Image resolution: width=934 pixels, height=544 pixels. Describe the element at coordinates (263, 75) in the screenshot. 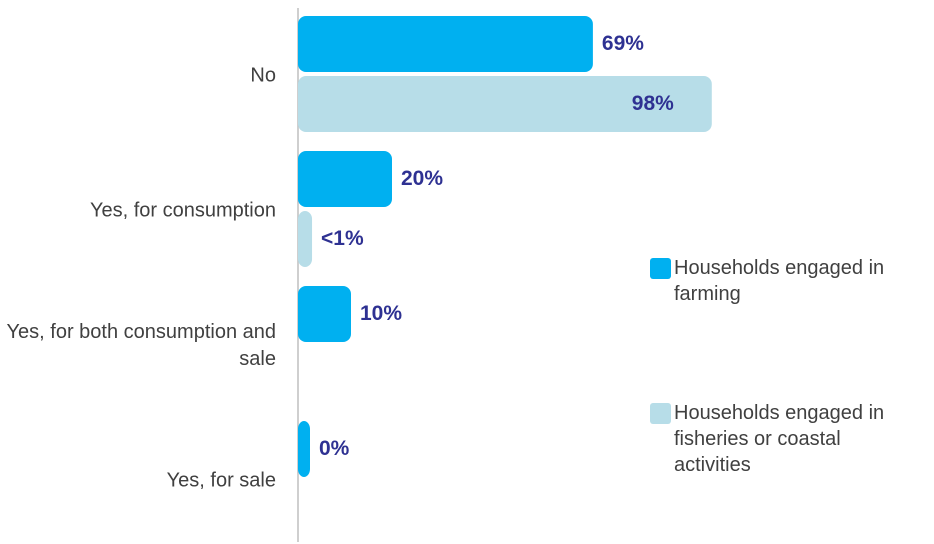

I see `category-label: No` at that location.